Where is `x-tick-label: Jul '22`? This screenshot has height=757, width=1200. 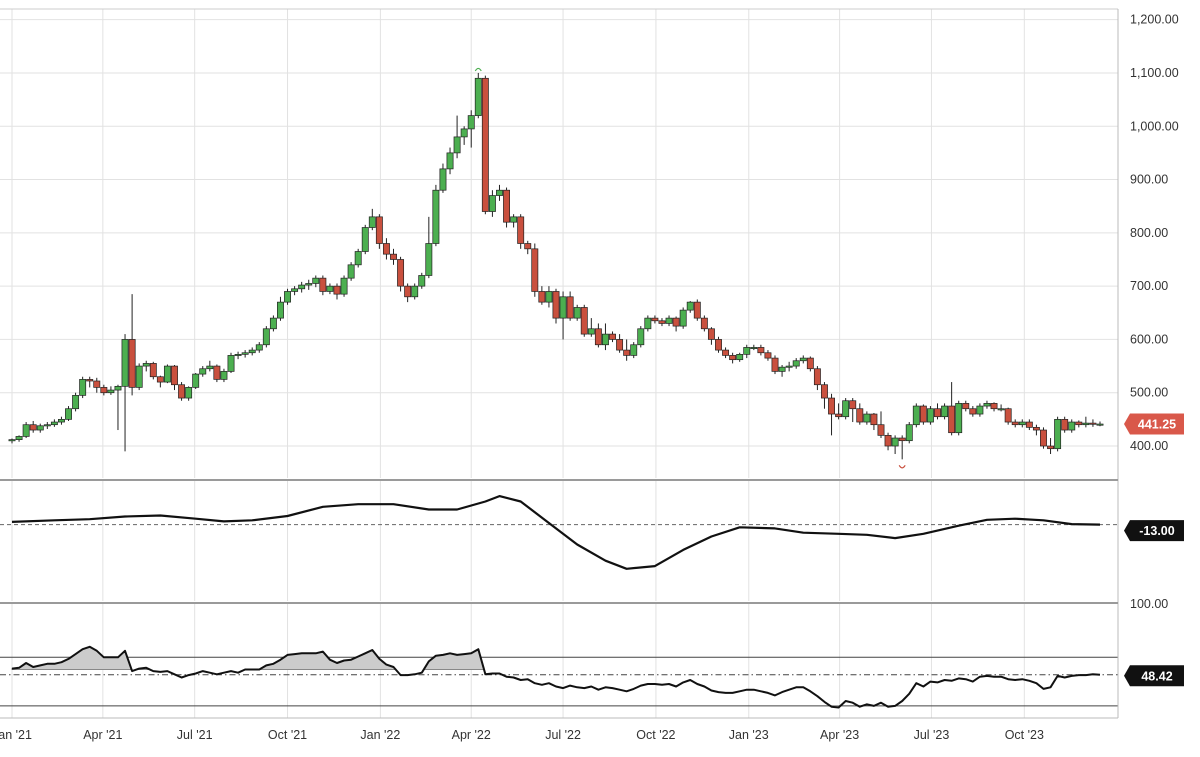
x-tick-label: Jul '22 is located at coordinates (563, 735).